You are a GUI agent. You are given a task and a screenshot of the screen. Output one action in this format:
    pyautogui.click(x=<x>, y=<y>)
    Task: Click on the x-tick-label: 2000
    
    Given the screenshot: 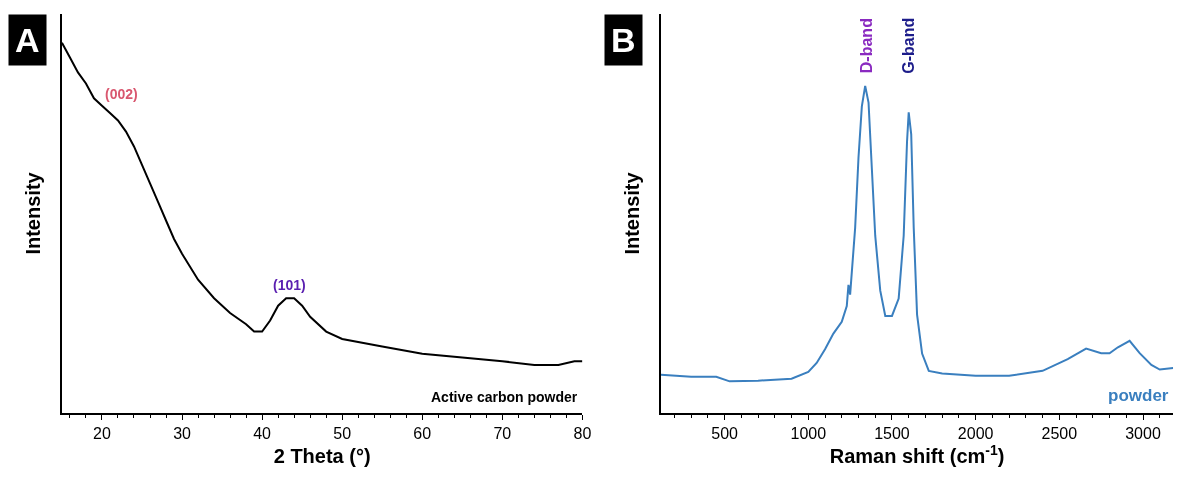 What is the action you would take?
    pyautogui.click(x=975, y=434)
    